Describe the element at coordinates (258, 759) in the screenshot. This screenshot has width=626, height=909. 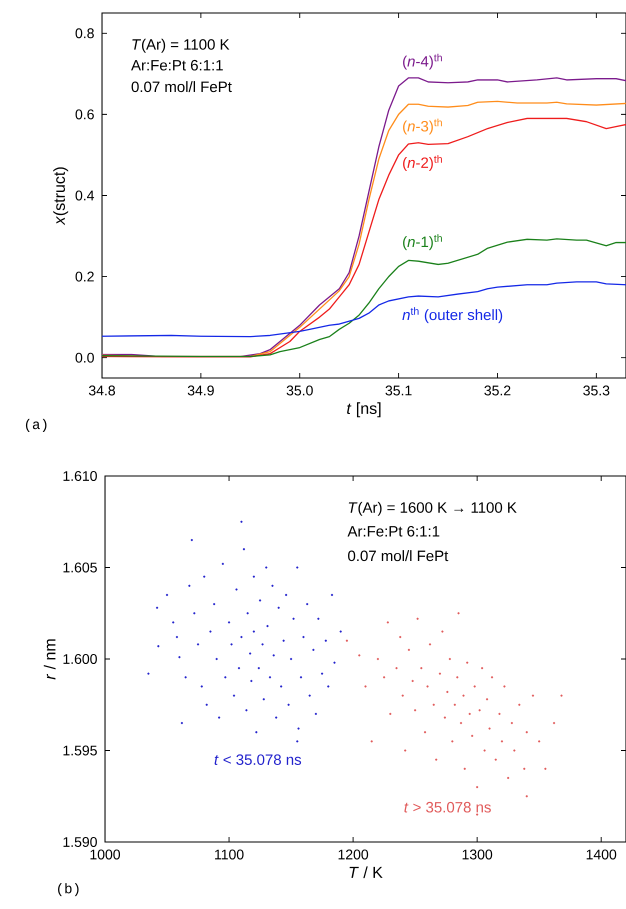
I see `series-label: t < 35.078 ns` at that location.